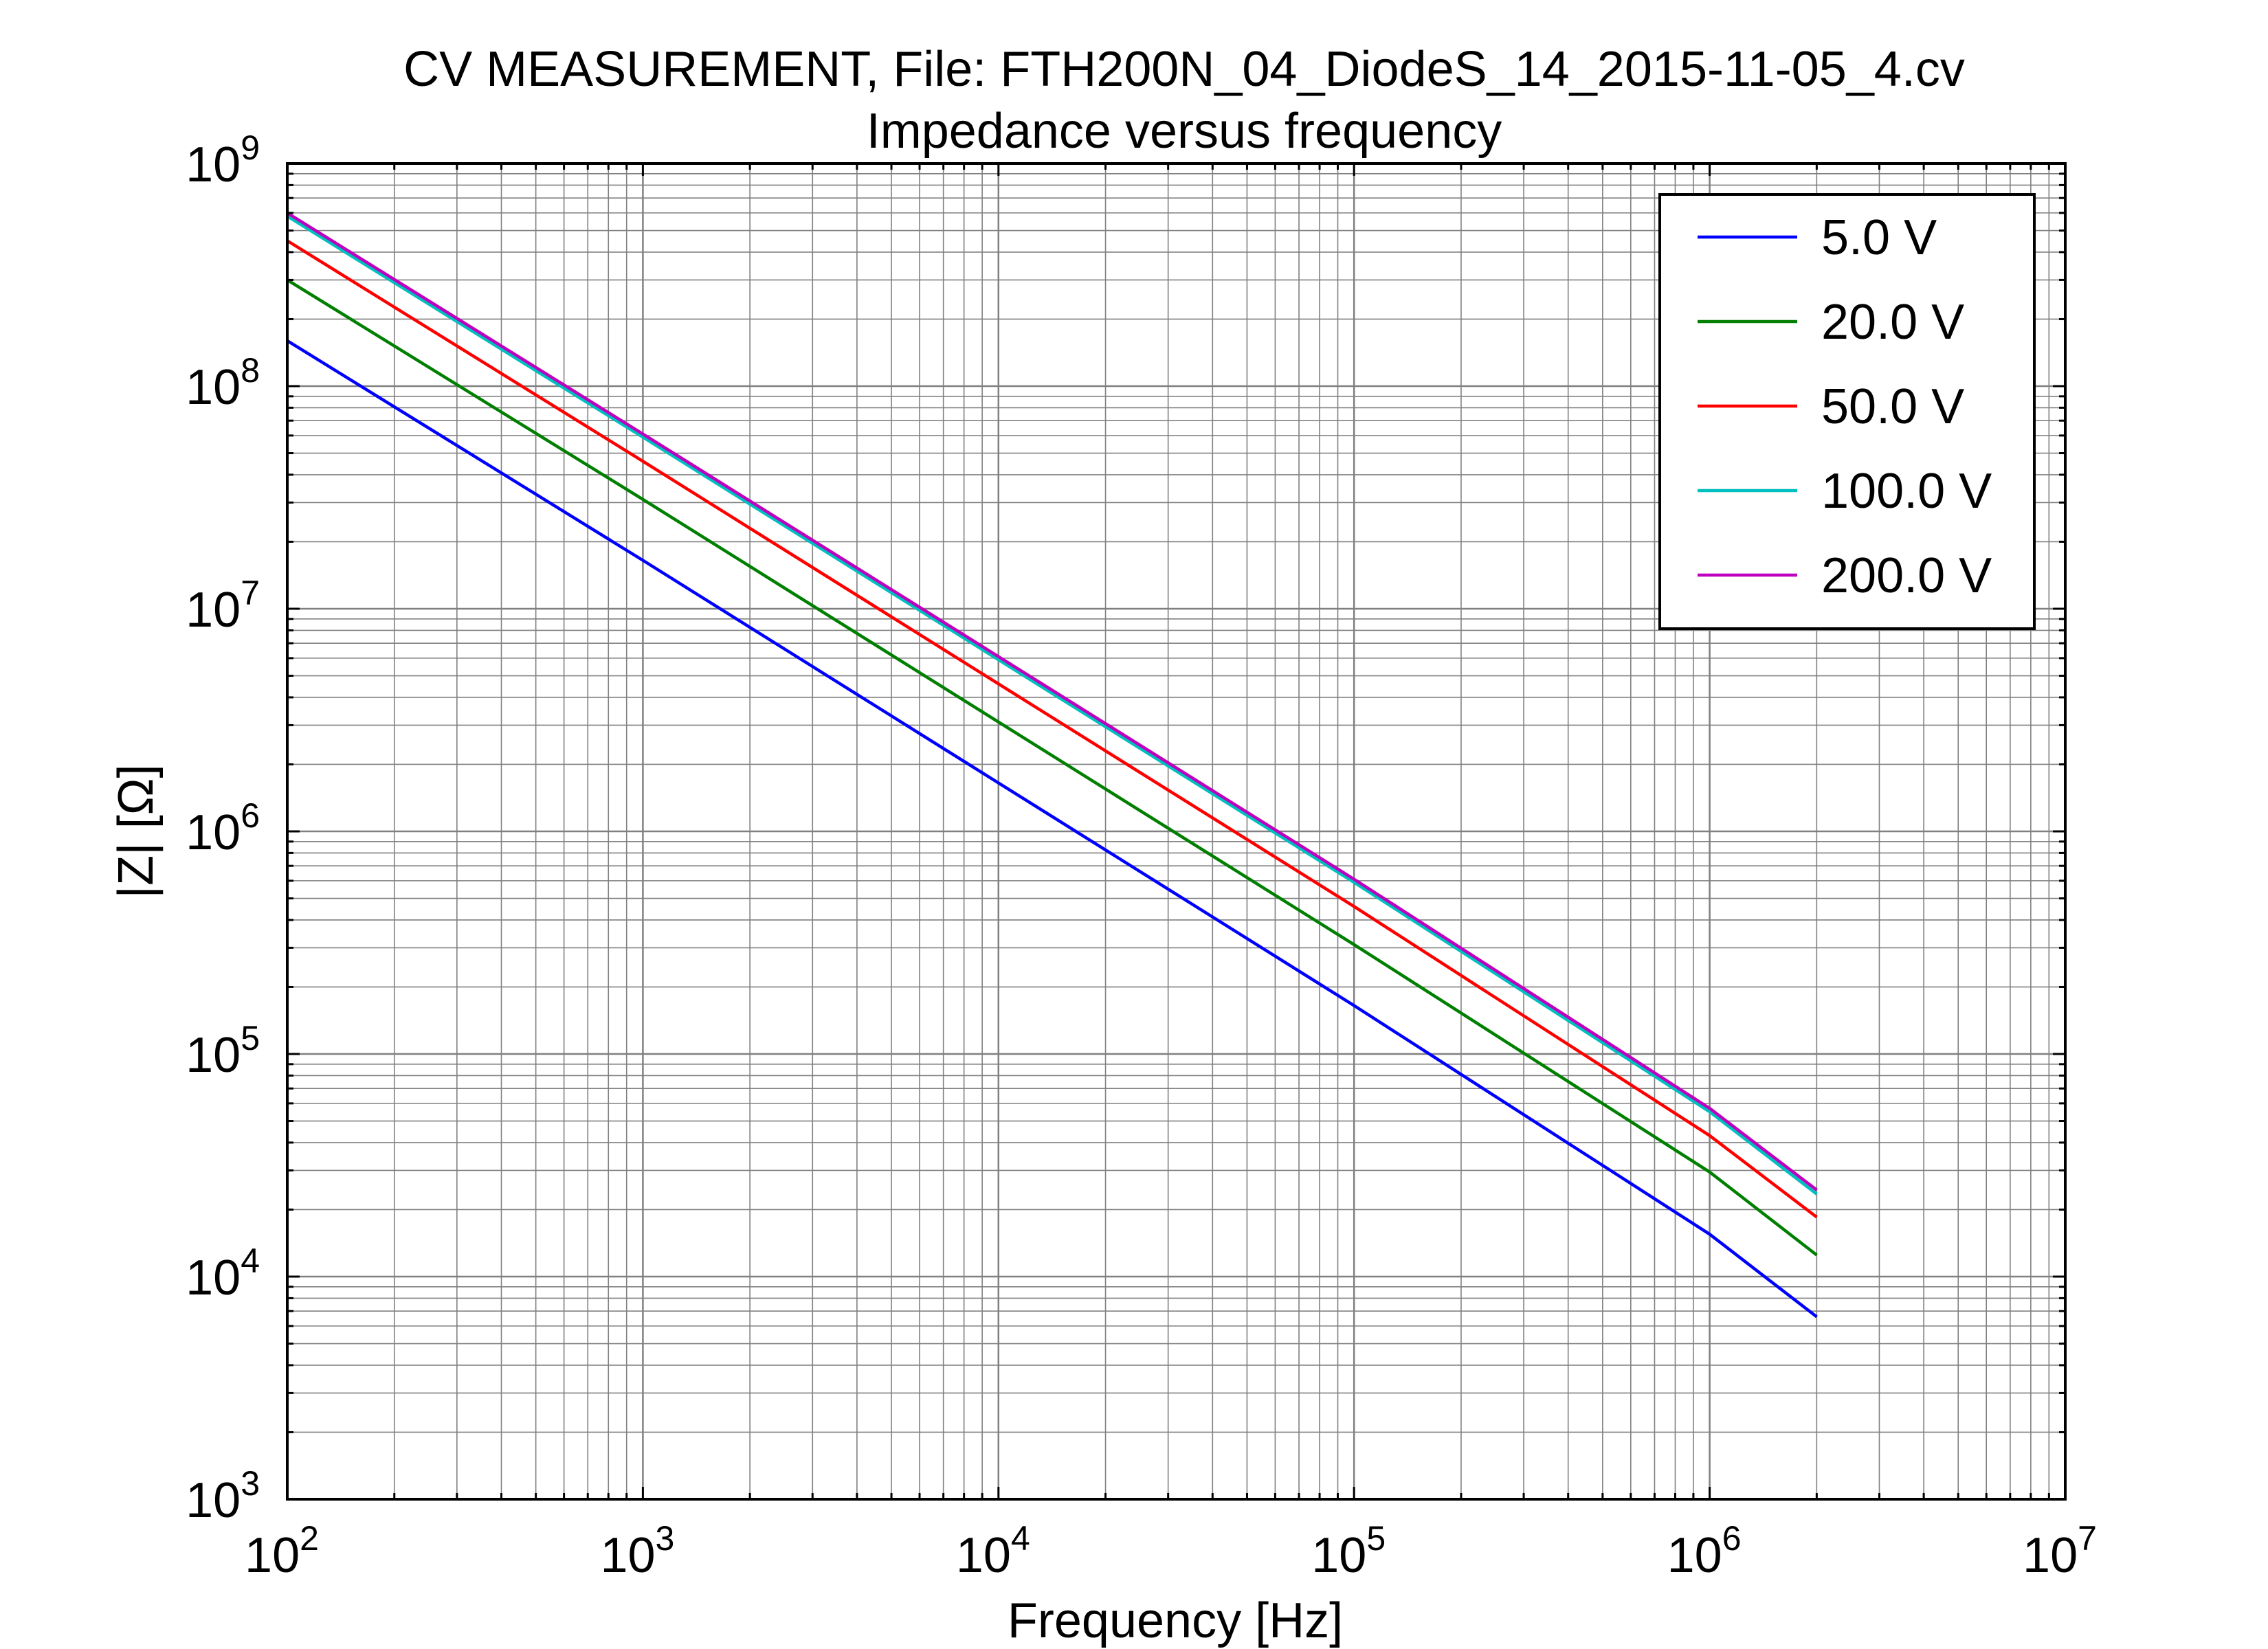 The width and height of the screenshot is (2268, 1649). Describe the element at coordinates (223, 160) in the screenshot. I see `y-tick-label: 10⁹` at that location.